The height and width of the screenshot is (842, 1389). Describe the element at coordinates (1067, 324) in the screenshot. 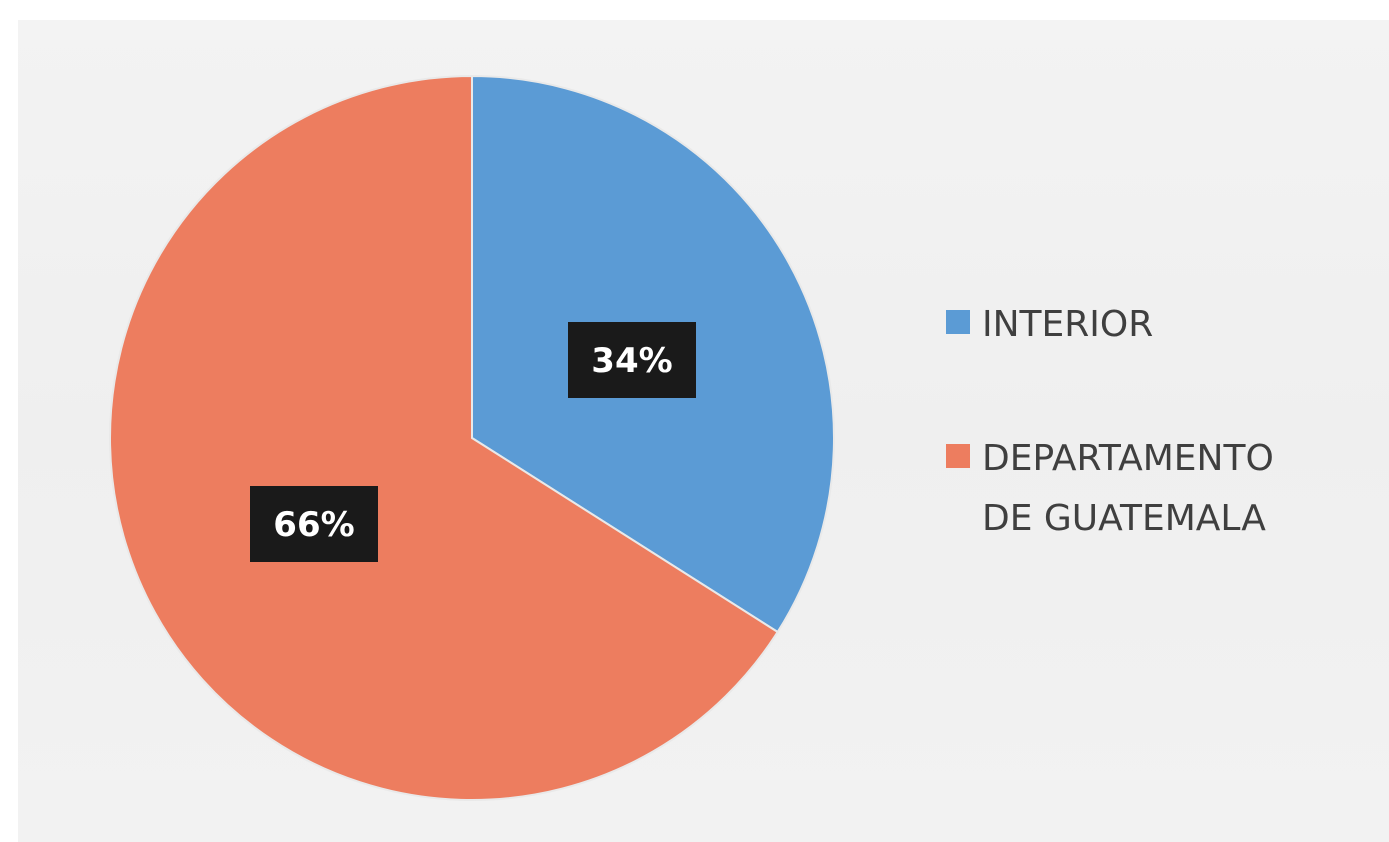

I see `legend-label: INTERIOR` at that location.